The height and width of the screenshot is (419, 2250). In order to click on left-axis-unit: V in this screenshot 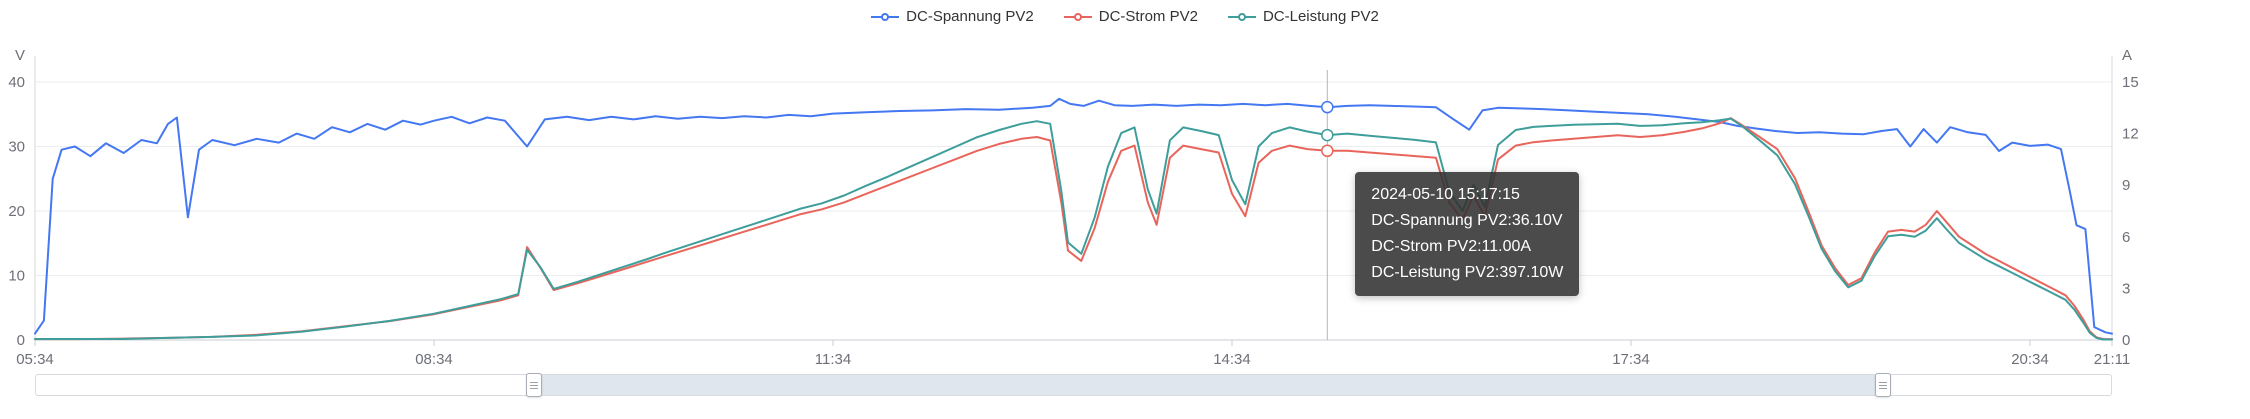, I will do `click(20, 55)`.